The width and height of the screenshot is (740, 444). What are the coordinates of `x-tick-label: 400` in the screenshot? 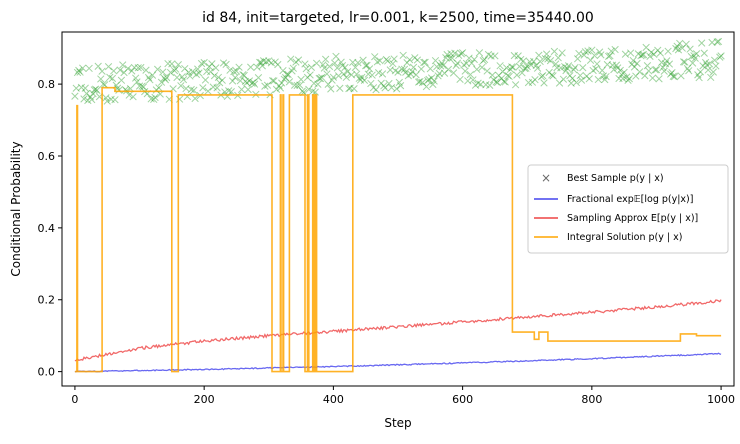 It's located at (333, 399).